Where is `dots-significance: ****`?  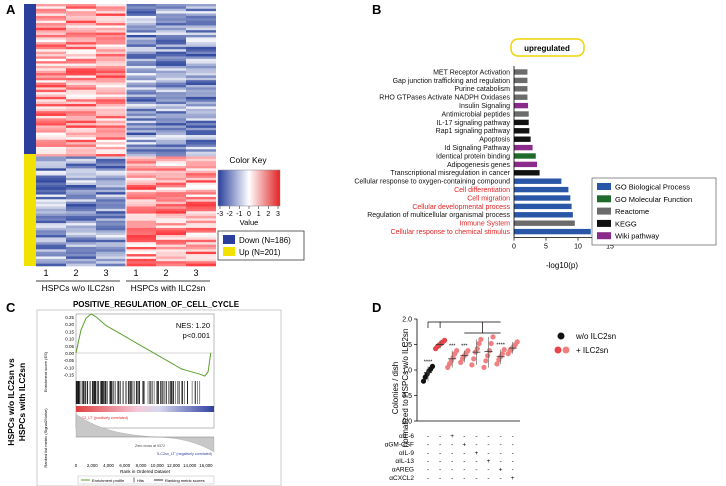
dots-significance: **** is located at coordinates (500, 346).